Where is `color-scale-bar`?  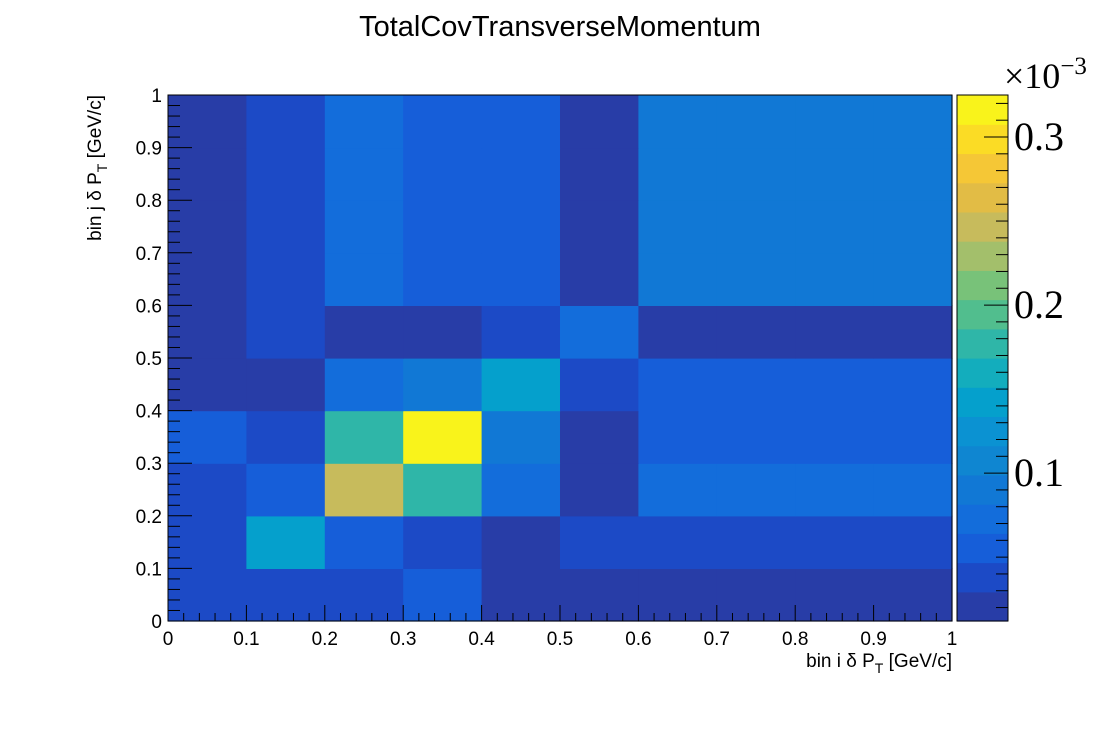
color-scale-bar is located at coordinates (982, 358).